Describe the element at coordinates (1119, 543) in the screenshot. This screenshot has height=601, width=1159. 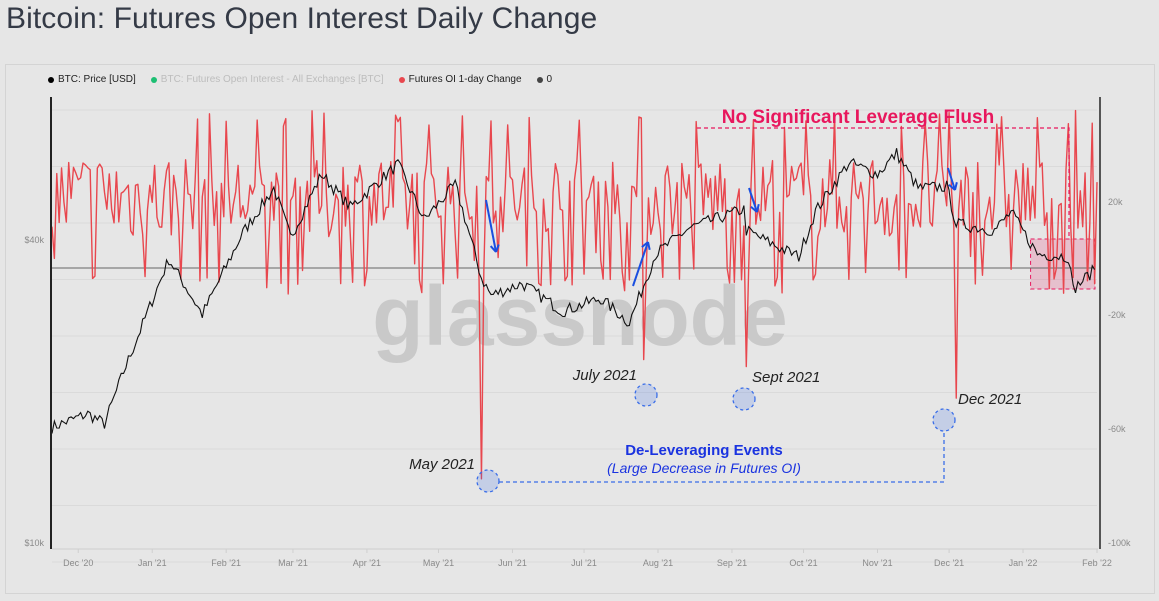
I see `right-y-tick-label: -100k` at that location.